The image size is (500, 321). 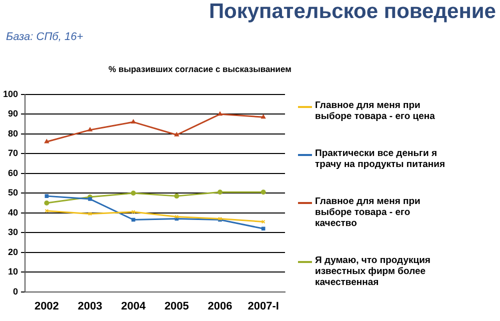 What do you see at coordinates (13, 251) in the screenshot?
I see `y-tick-label: 20` at bounding box center [13, 251].